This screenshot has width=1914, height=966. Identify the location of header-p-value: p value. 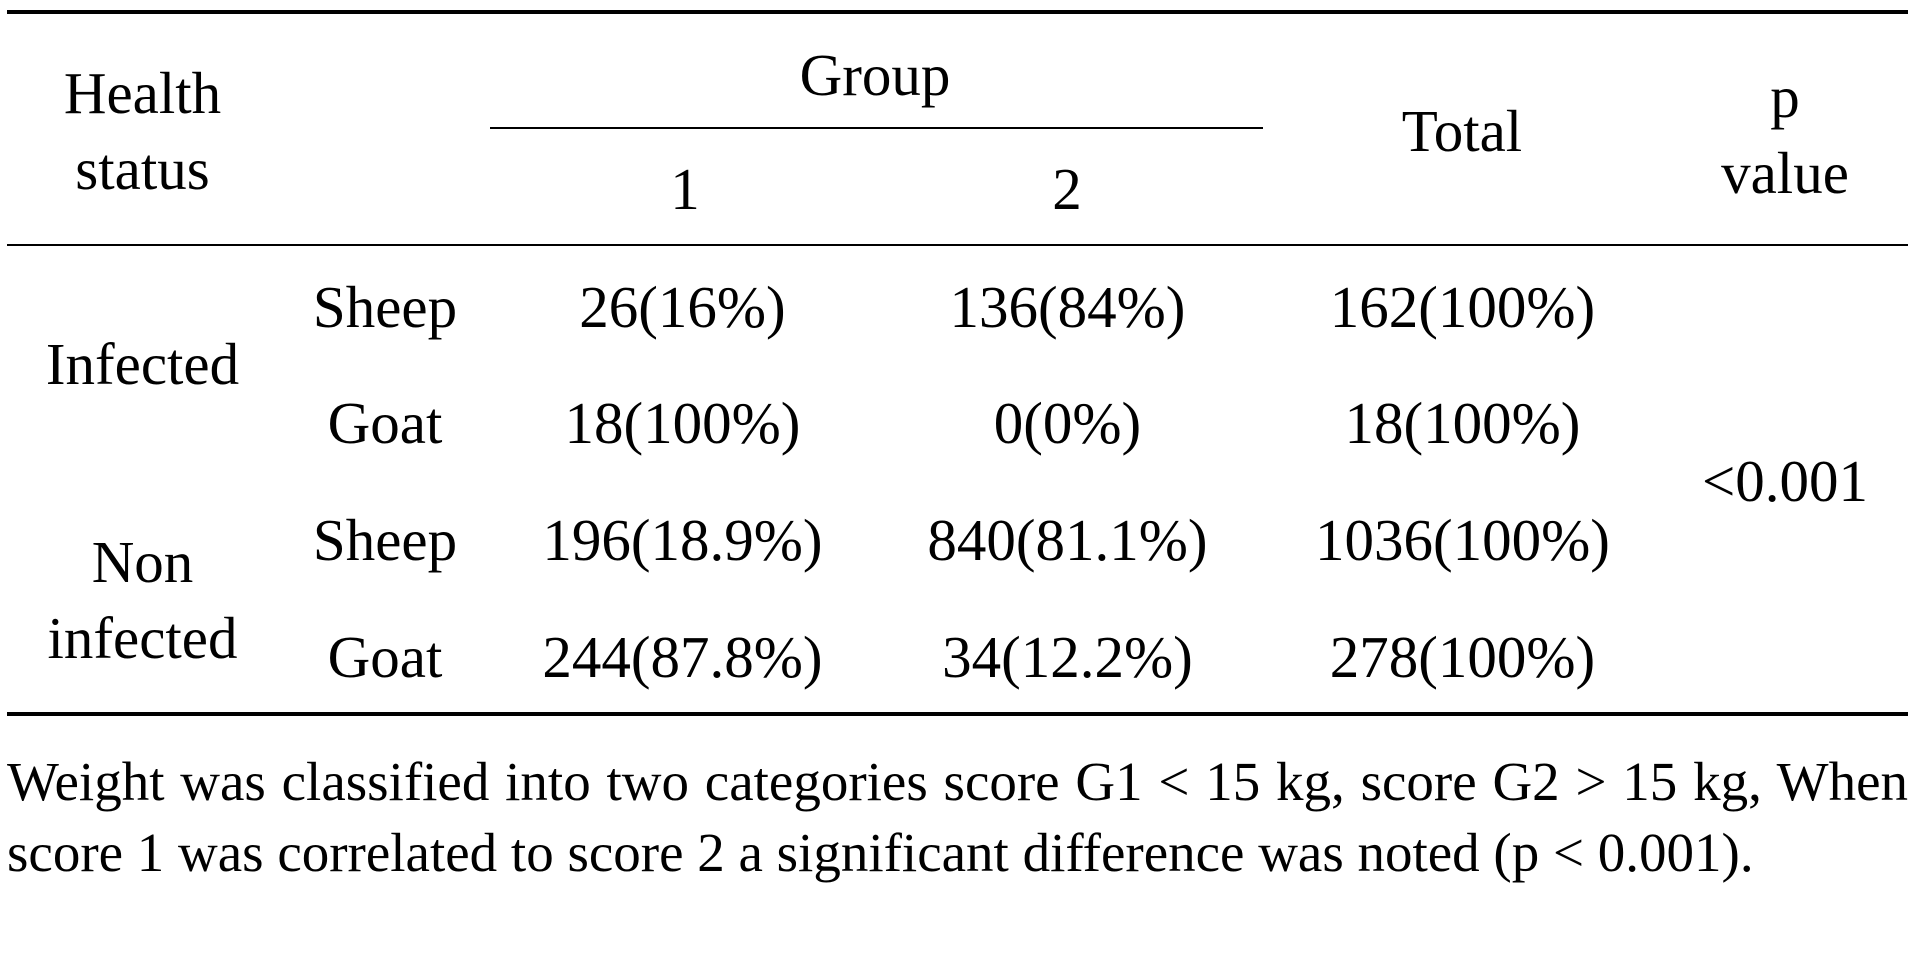
(1785, 135).